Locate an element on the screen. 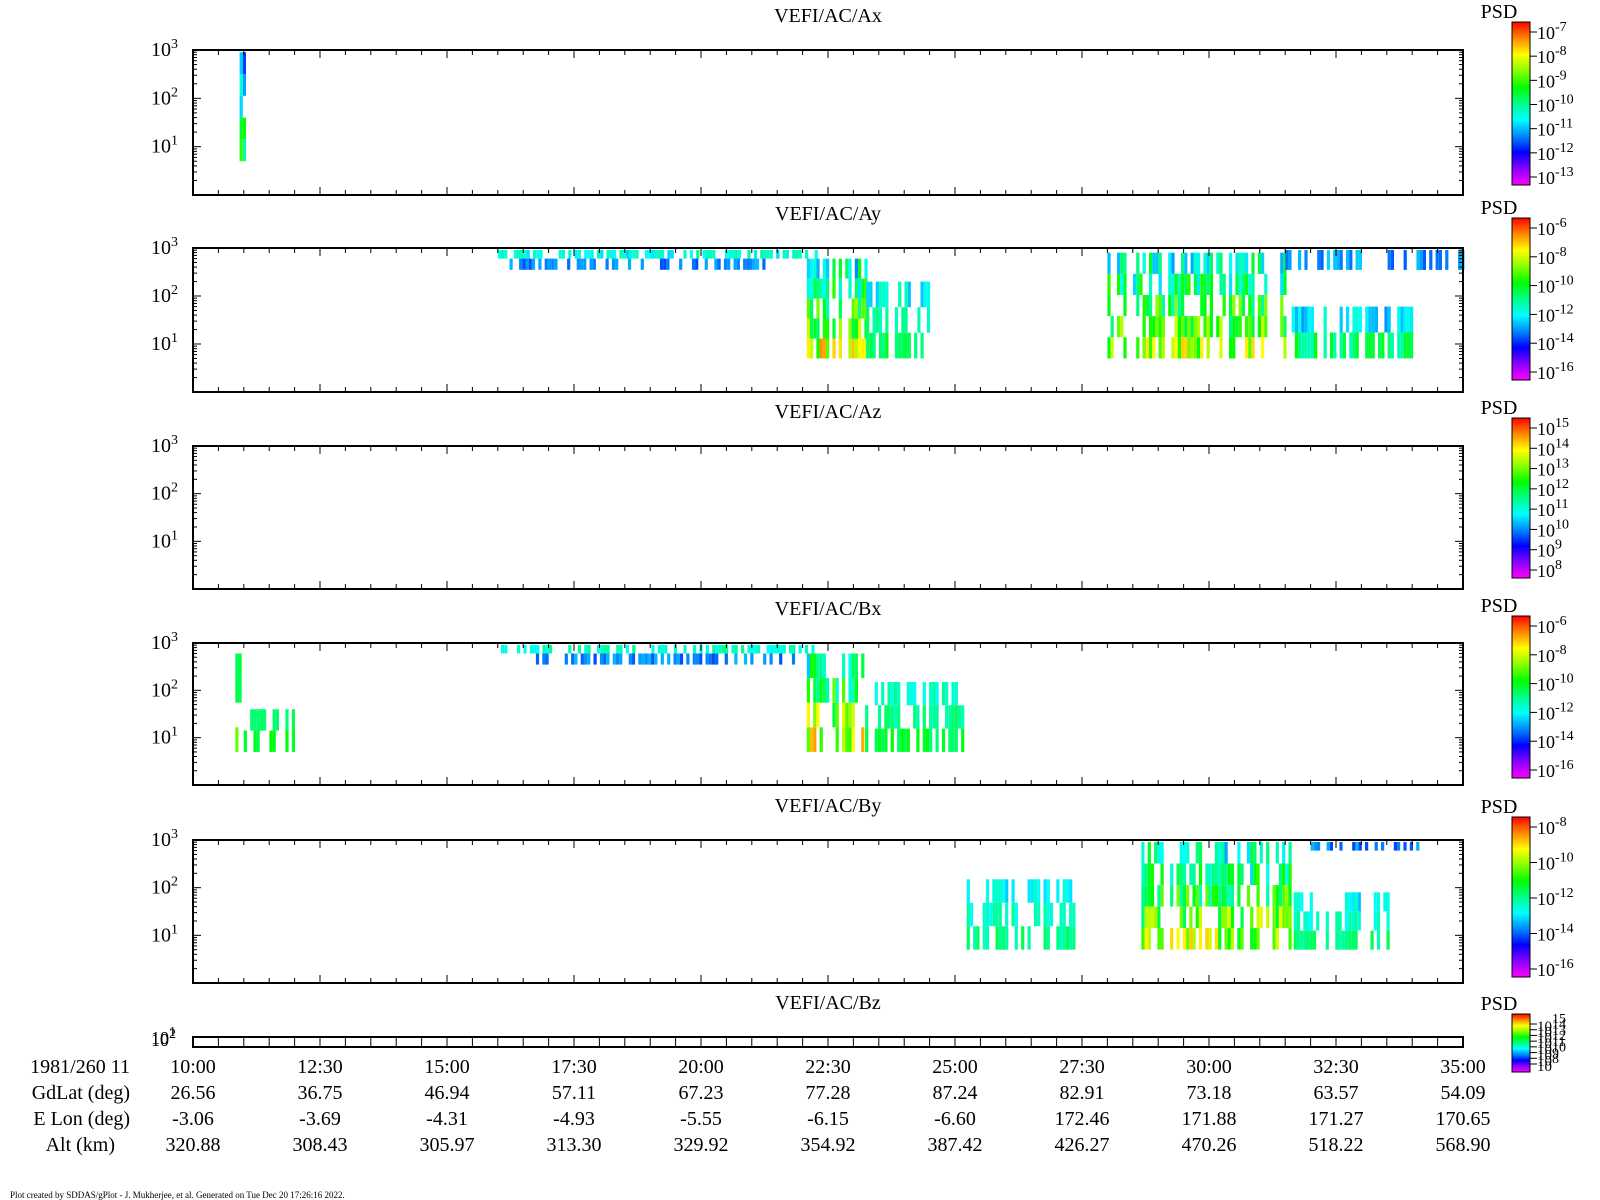 The width and height of the screenshot is (1600, 1200). alt-value: 387.42 is located at coordinates (955, 1145).